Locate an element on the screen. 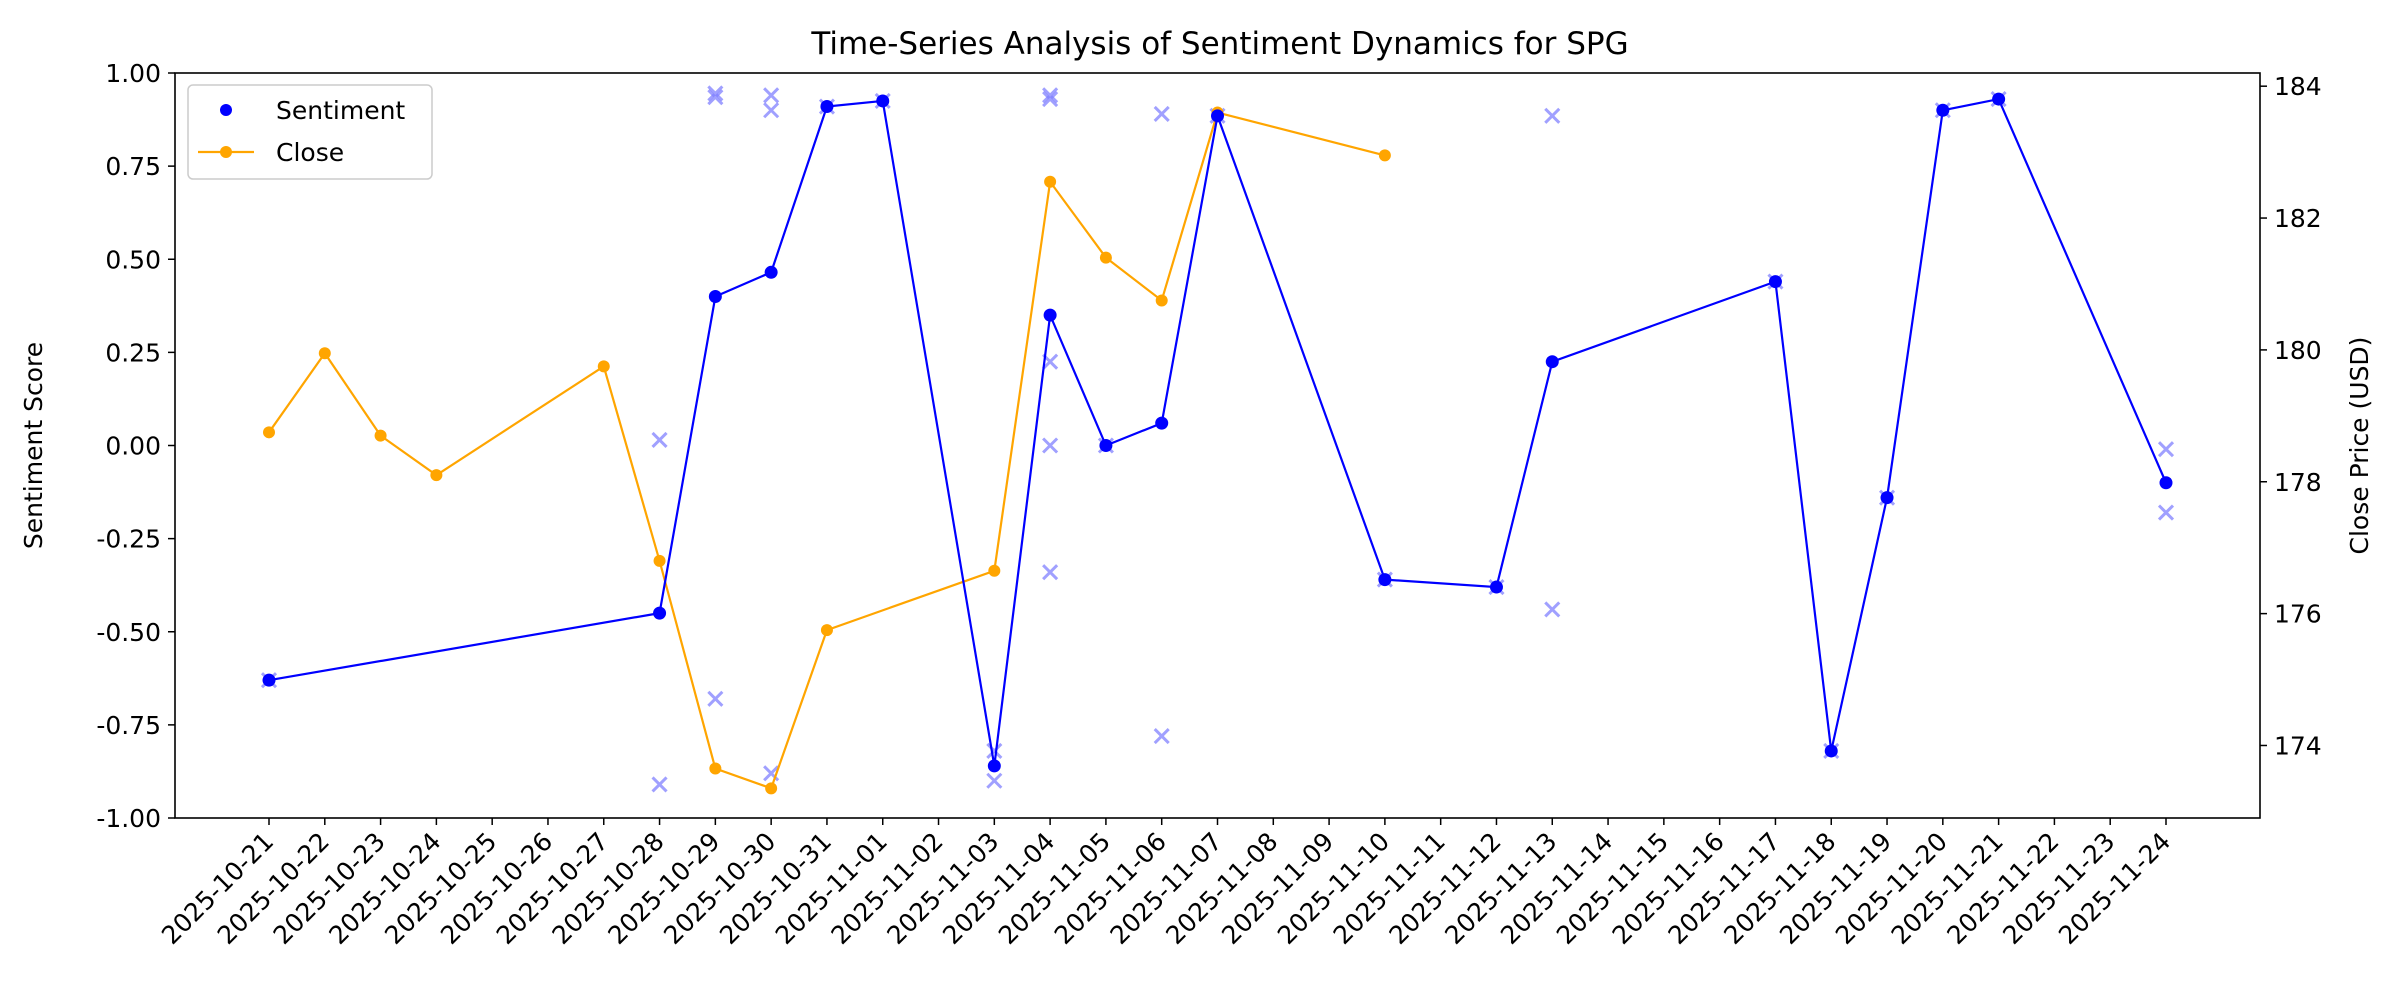 This screenshot has height=1000, width=2400. y-tick-label: -0.25 is located at coordinates (128, 539).